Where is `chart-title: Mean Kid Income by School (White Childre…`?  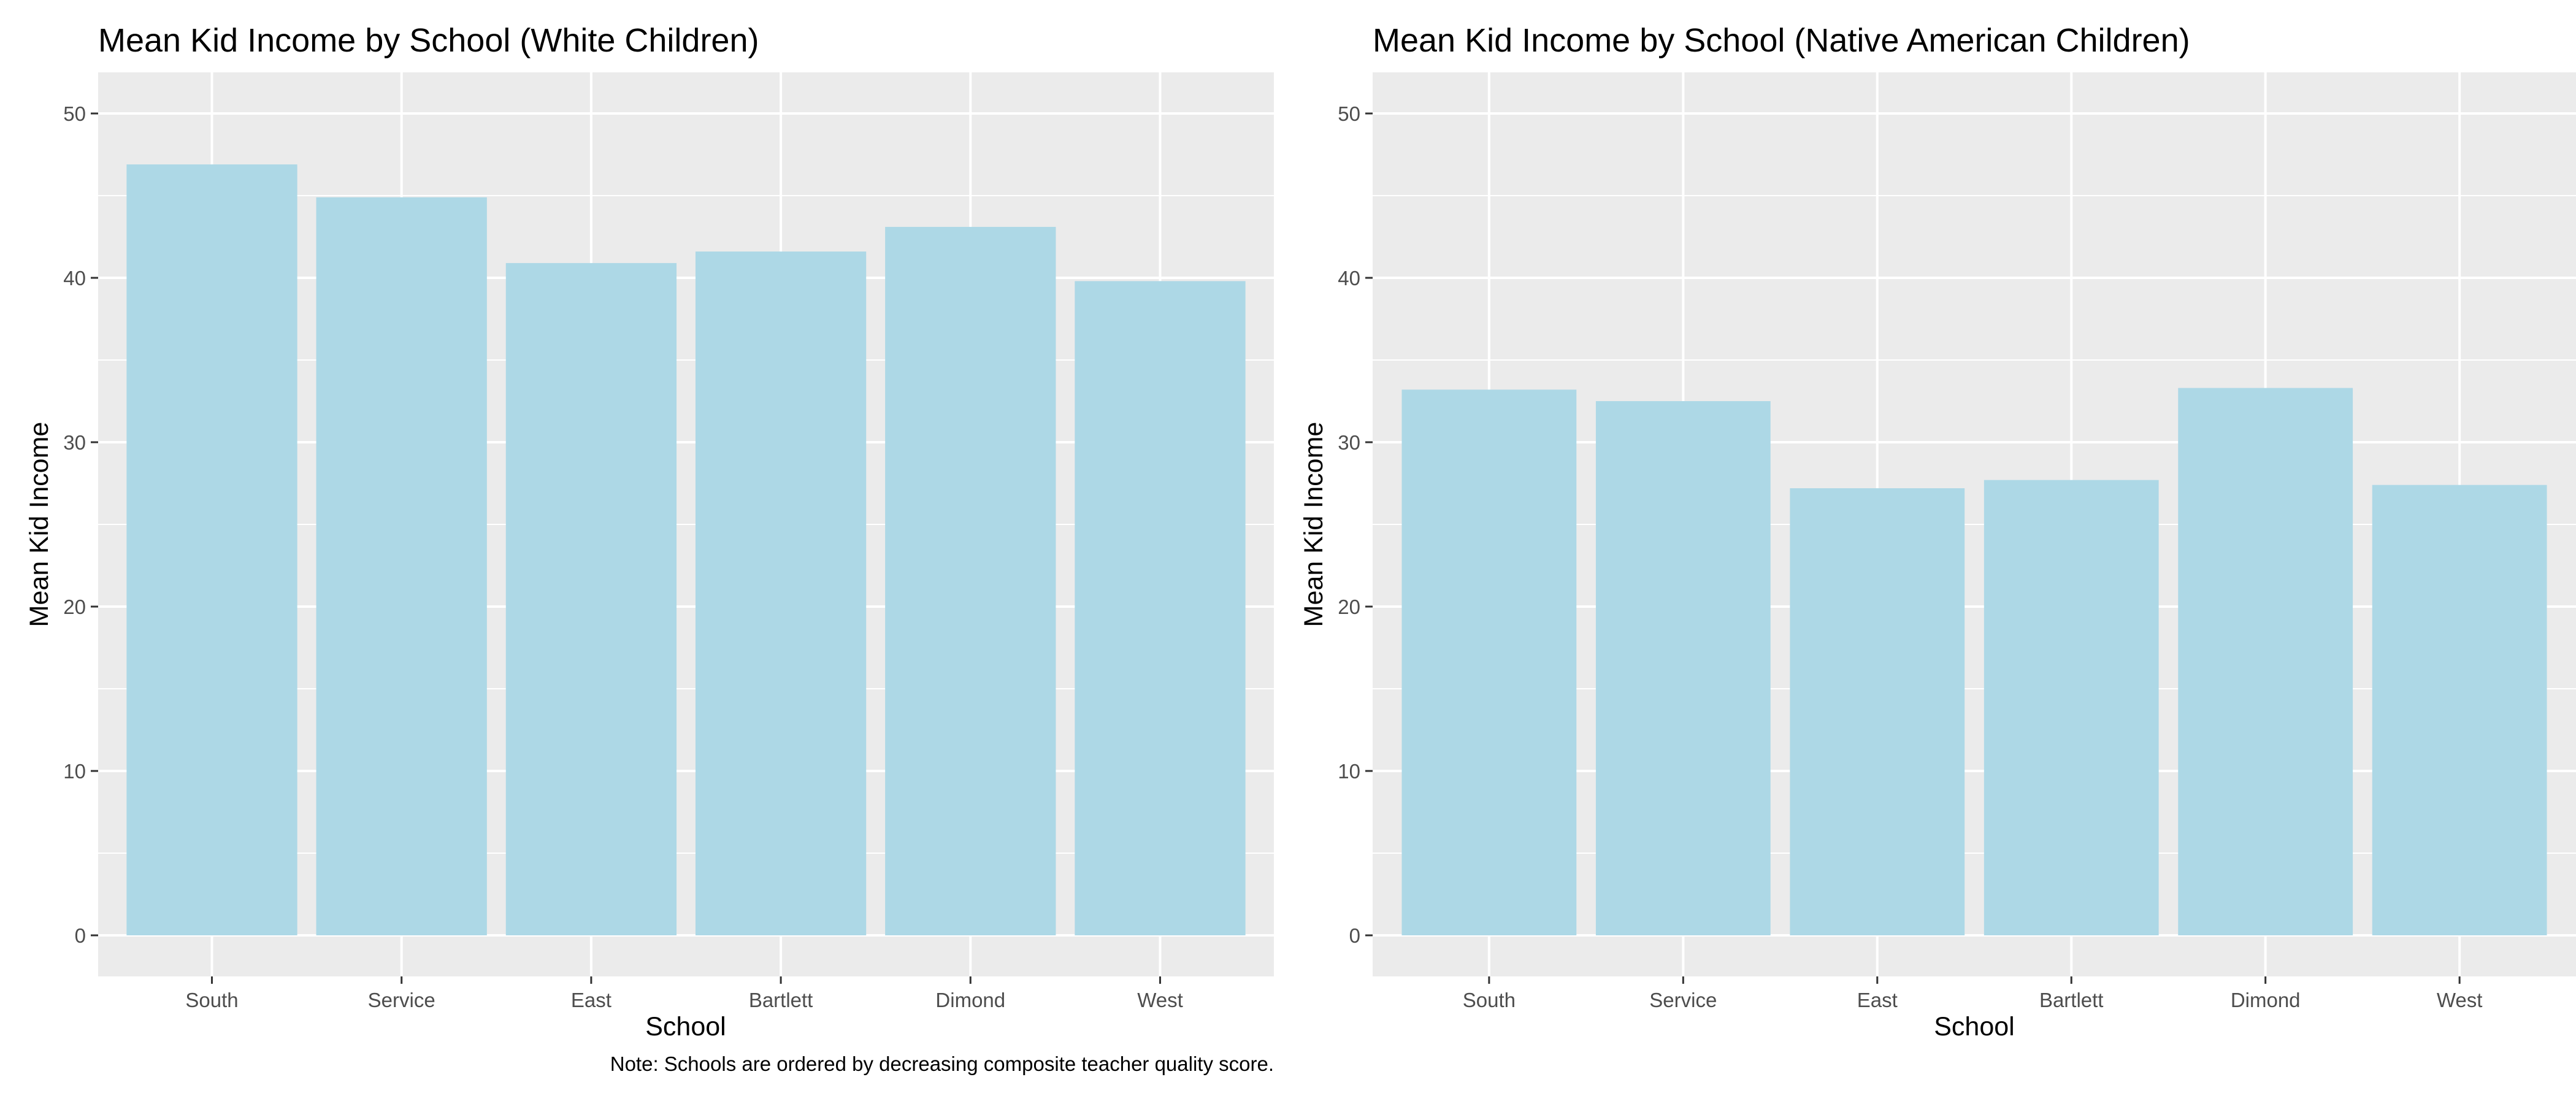 chart-title: Mean Kid Income by School (White Childre… is located at coordinates (428, 40).